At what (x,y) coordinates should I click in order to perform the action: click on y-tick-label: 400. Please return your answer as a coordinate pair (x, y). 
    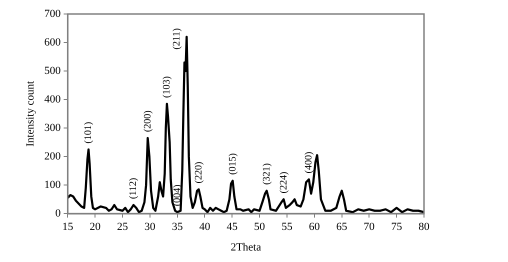
    Looking at the image, I should click on (53, 99).